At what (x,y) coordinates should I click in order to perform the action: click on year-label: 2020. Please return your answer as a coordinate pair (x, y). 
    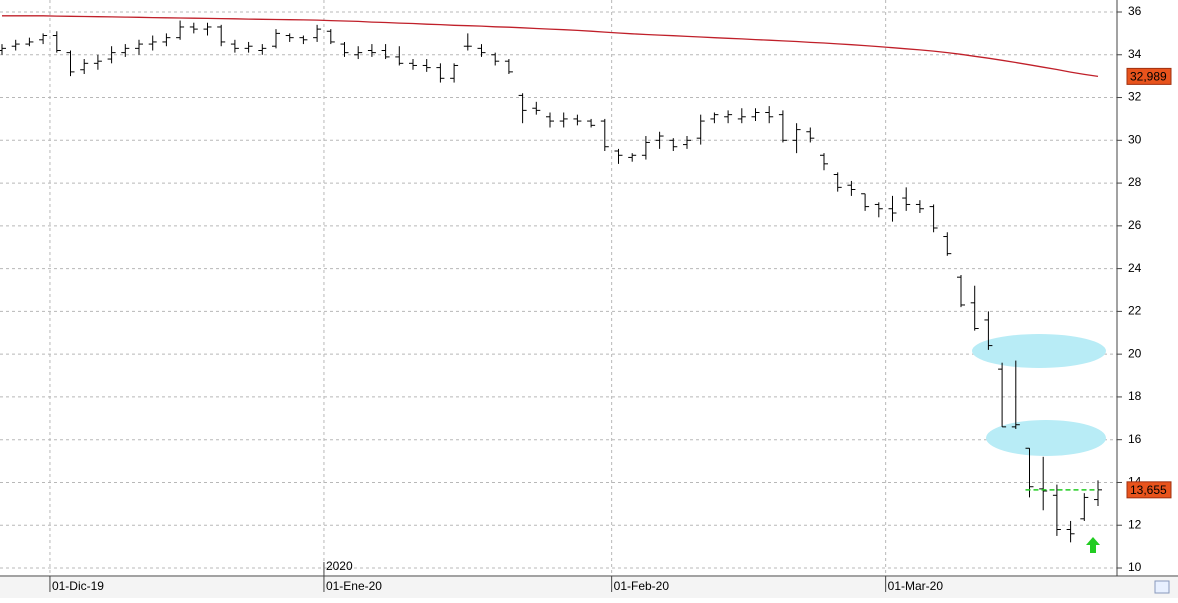
    Looking at the image, I should click on (339, 566).